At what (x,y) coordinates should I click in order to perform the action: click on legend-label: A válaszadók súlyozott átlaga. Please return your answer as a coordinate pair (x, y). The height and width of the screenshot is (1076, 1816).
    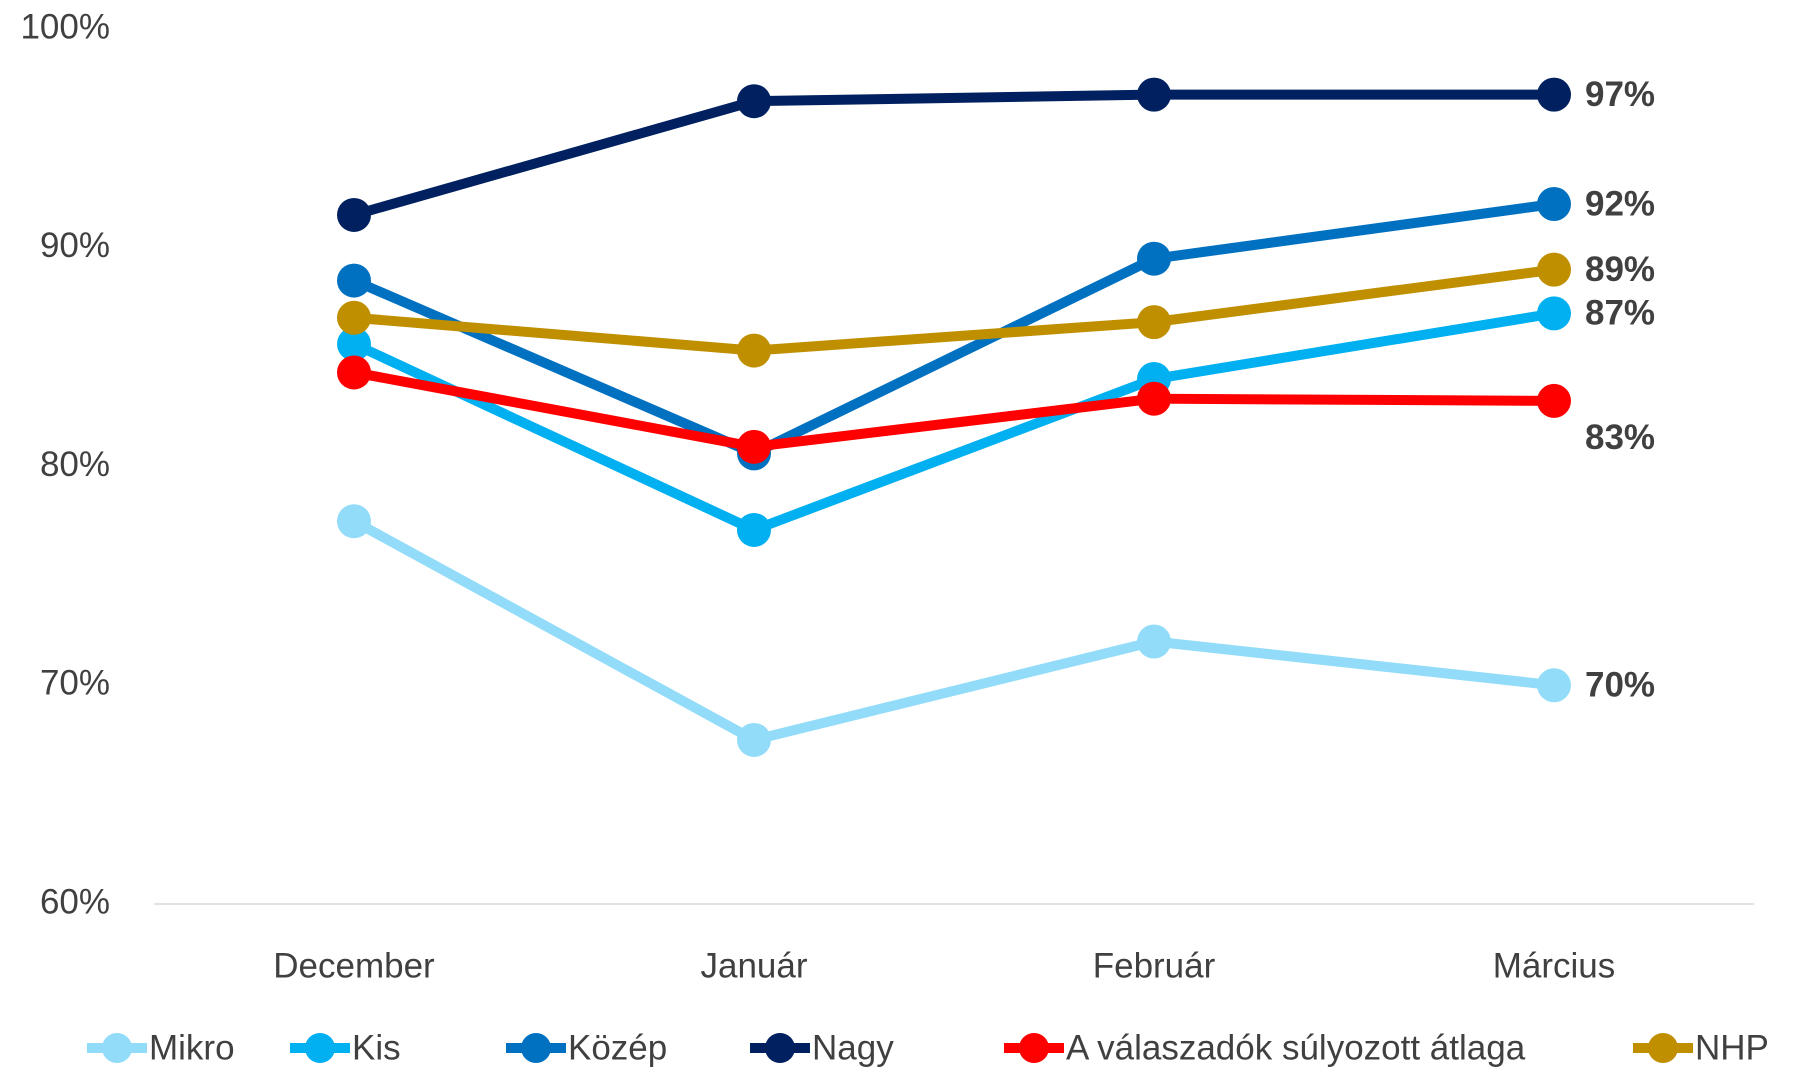
    Looking at the image, I should click on (1296, 1047).